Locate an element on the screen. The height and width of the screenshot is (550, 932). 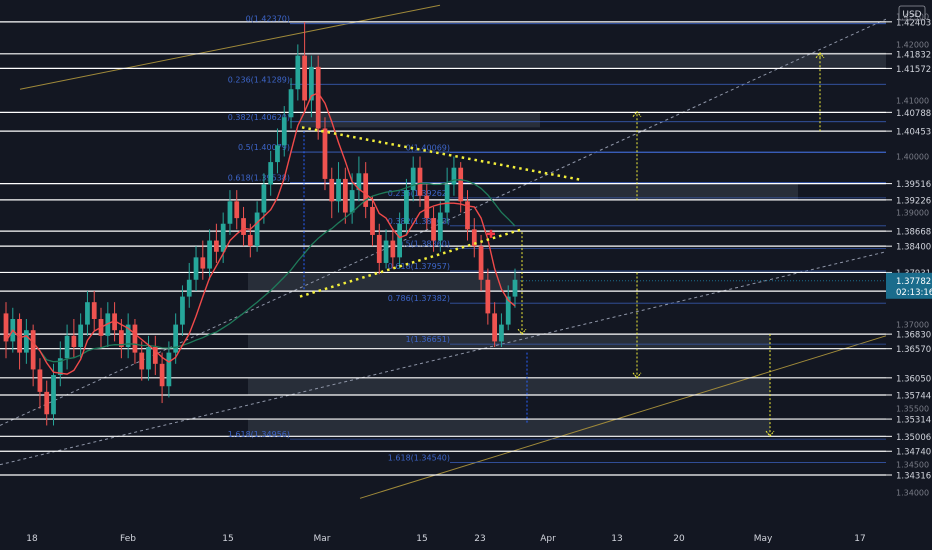
wedge-pattern is located at coordinates (441, 212).